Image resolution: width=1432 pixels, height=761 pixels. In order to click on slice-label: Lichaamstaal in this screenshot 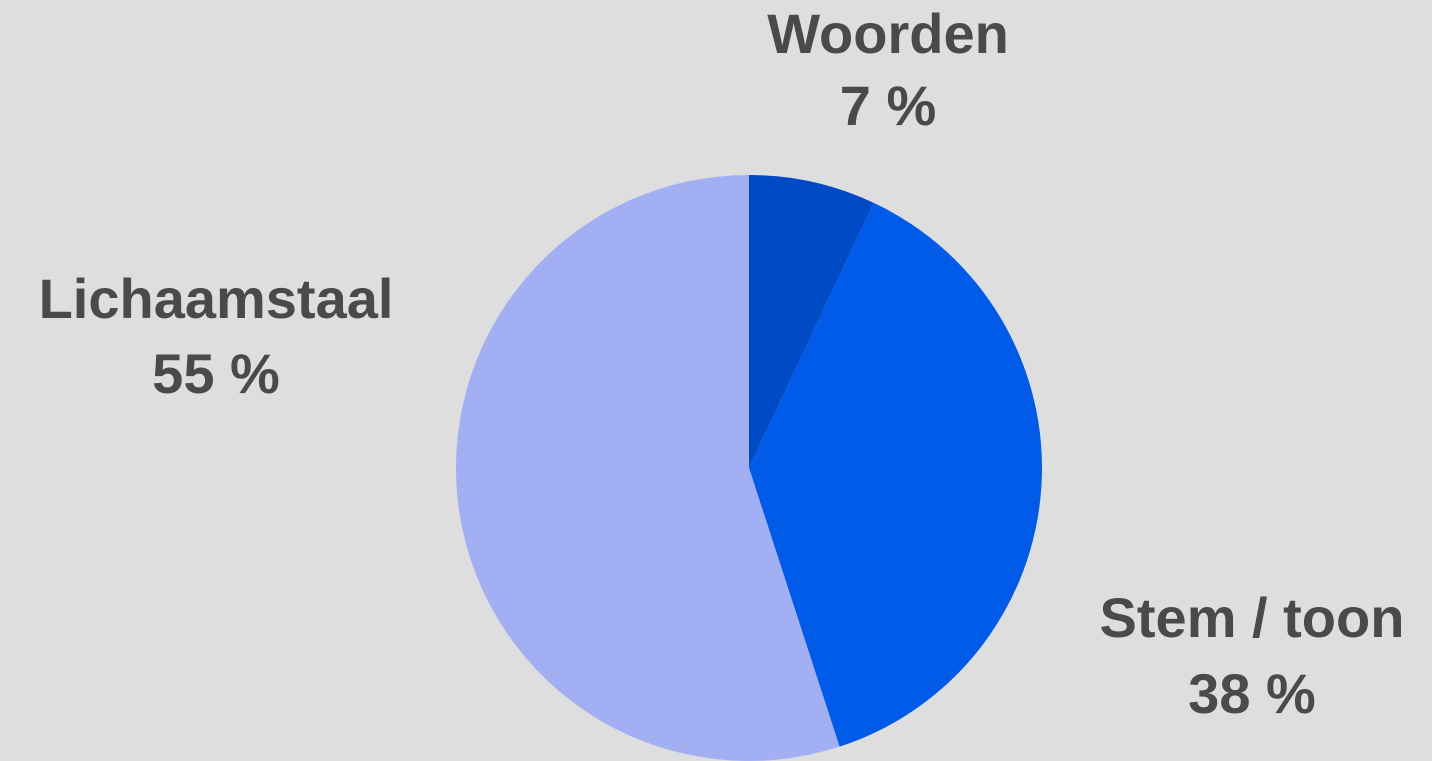, I will do `click(216, 298)`.